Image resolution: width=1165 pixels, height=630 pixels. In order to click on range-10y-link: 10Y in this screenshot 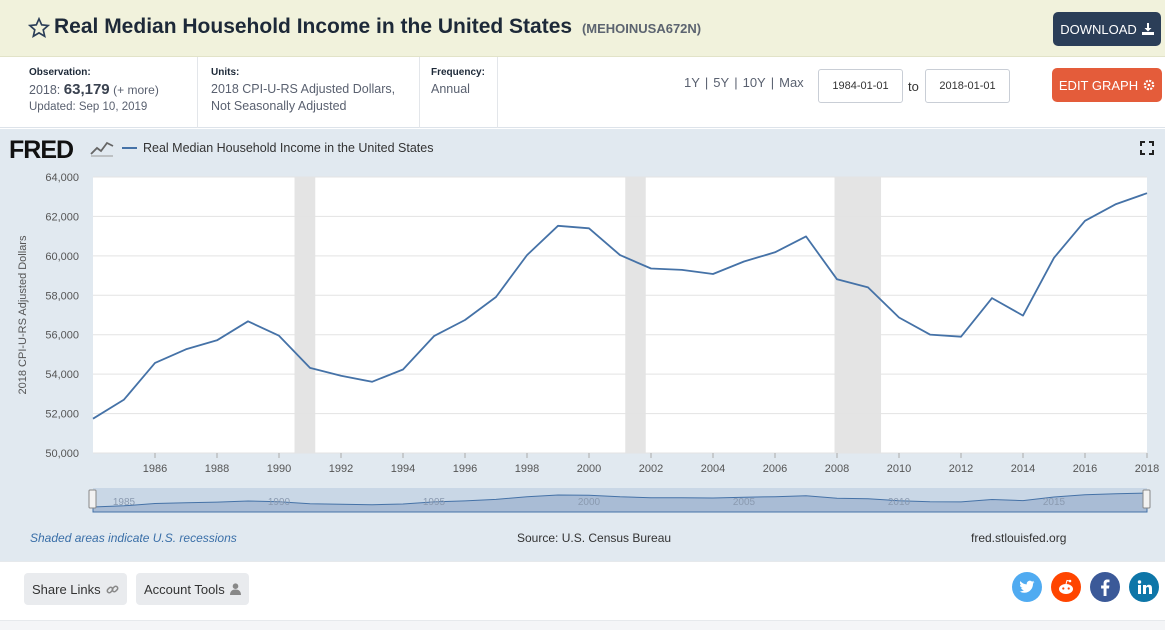, I will do `click(754, 82)`.